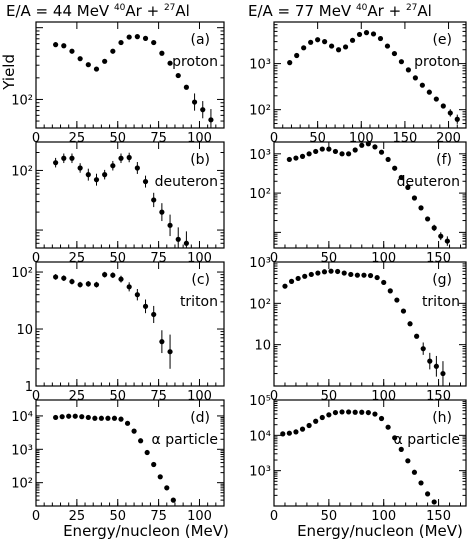 This screenshot has height=543, width=474. What do you see at coordinates (24, 330) in the screenshot?
I see `y-tick-label: 10` at bounding box center [24, 330].